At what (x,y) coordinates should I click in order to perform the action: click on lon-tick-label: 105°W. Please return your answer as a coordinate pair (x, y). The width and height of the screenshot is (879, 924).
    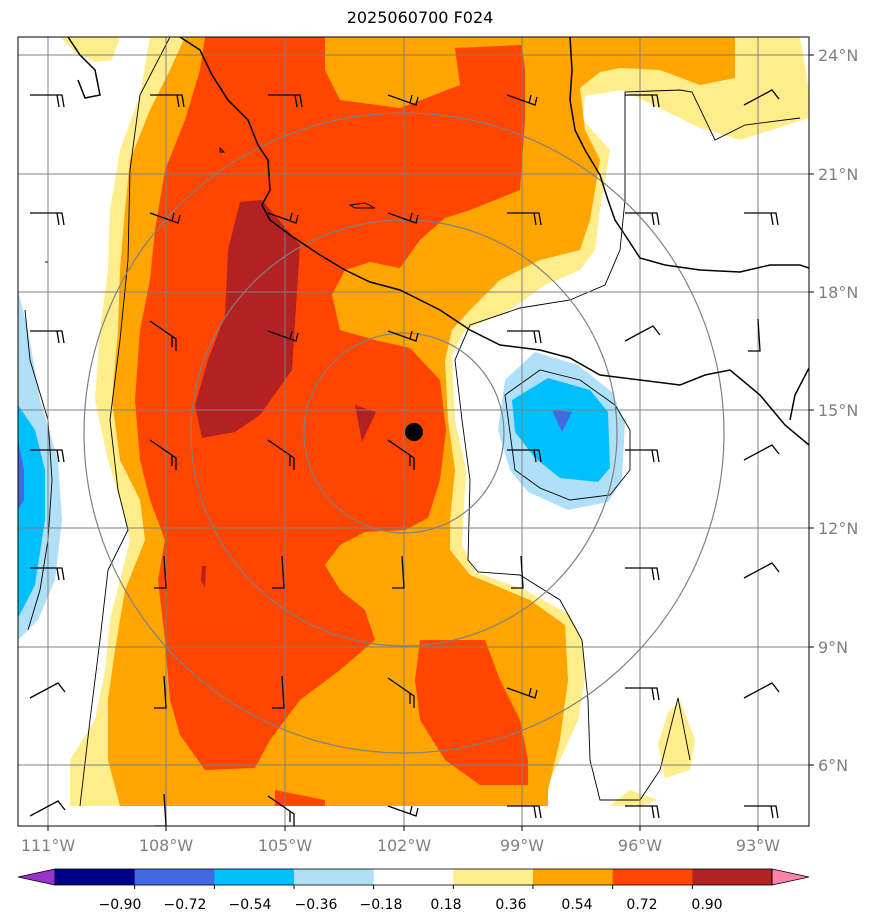
    Looking at the image, I should click on (285, 845).